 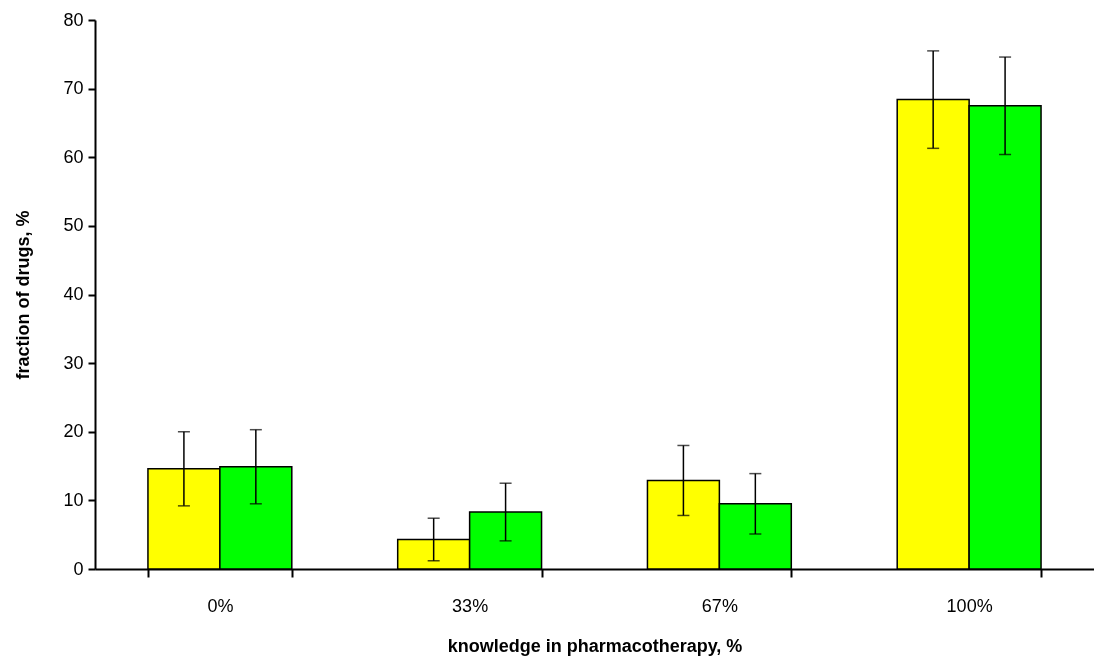 What do you see at coordinates (78, 568) in the screenshot?
I see `y-tick-label: 0` at bounding box center [78, 568].